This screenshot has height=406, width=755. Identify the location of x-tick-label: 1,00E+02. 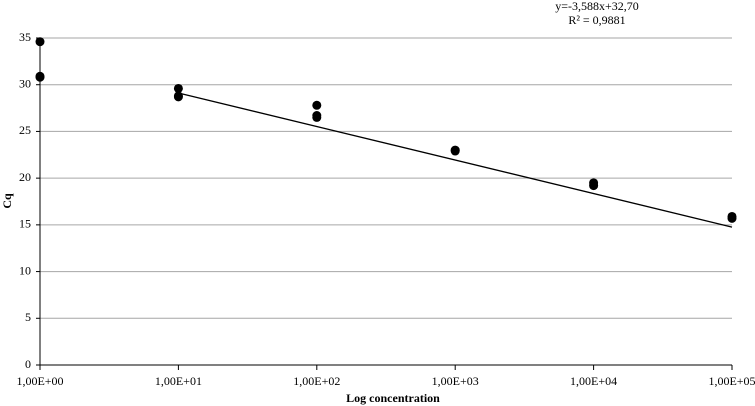
(316, 381).